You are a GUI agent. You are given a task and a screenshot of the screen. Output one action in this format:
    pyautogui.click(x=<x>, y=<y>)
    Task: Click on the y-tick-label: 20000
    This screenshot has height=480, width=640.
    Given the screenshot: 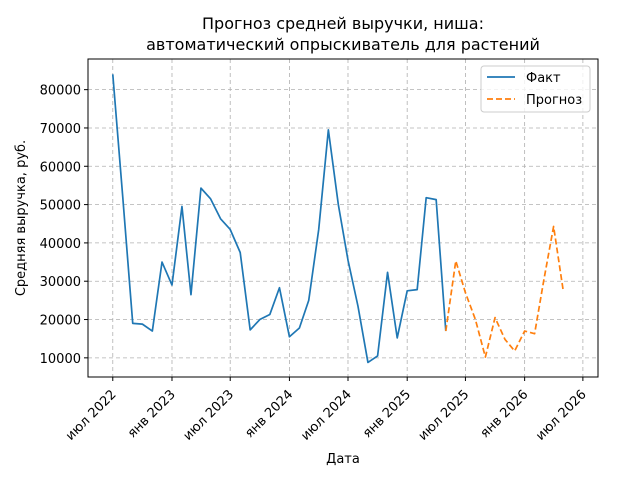 What is the action you would take?
    pyautogui.click(x=60, y=321)
    